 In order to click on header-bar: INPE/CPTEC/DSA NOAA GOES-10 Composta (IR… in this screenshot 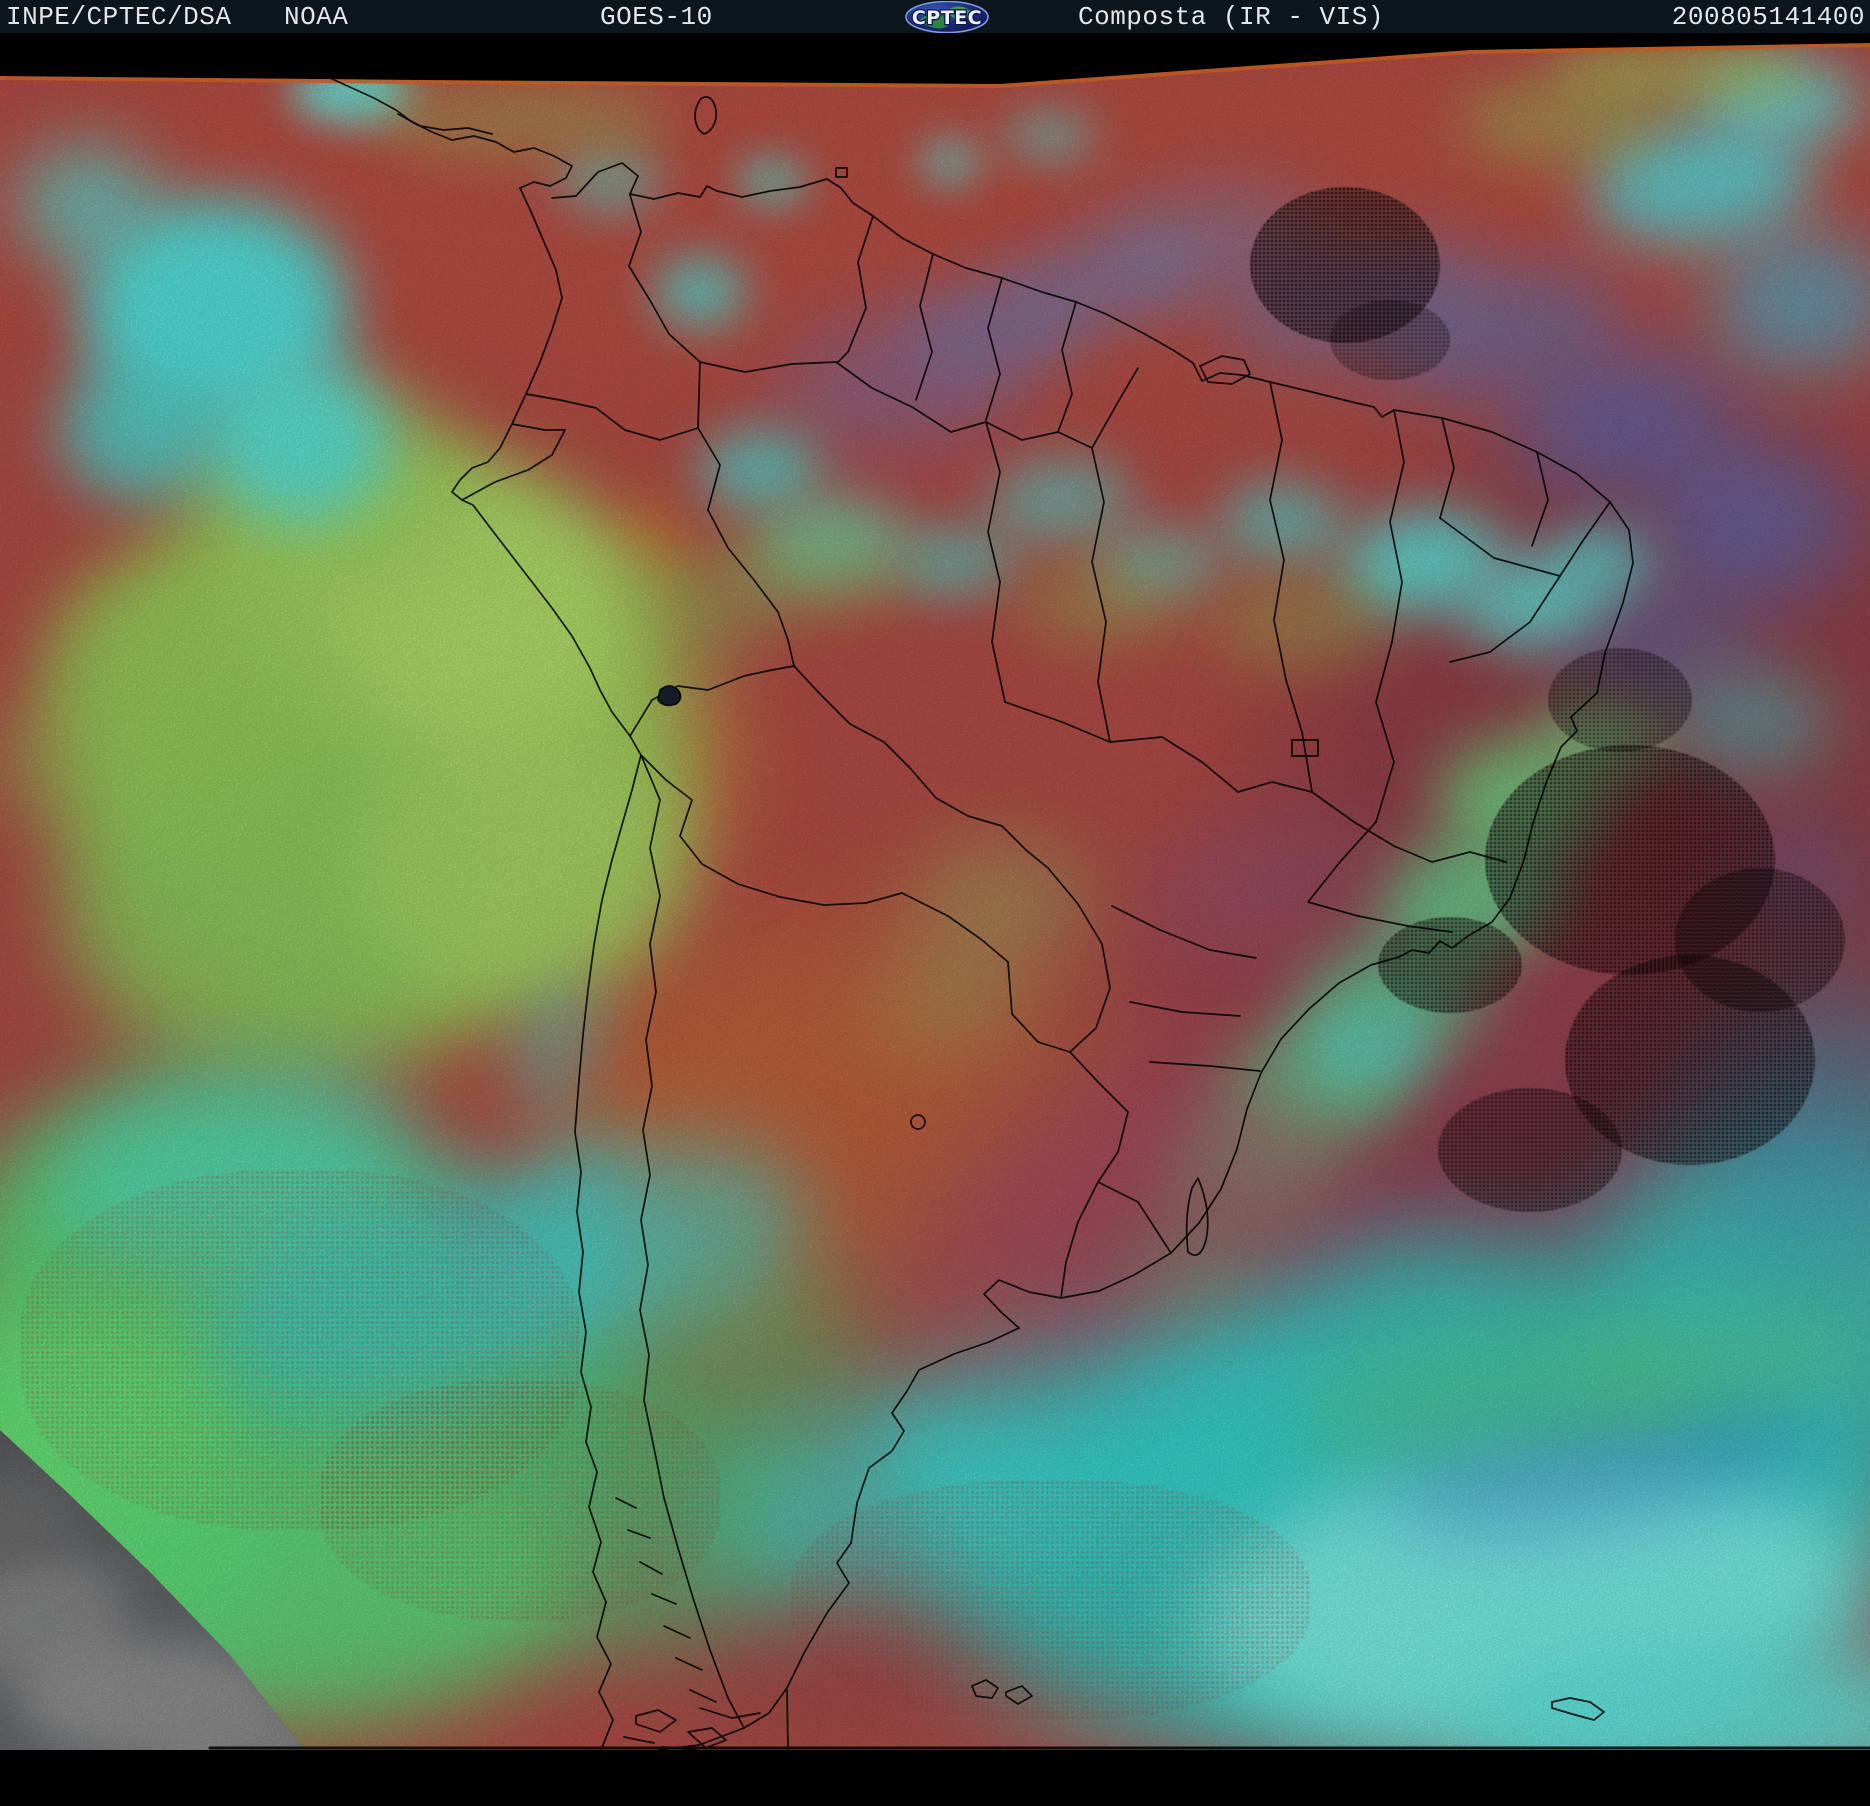, I will do `click(935, 16)`.